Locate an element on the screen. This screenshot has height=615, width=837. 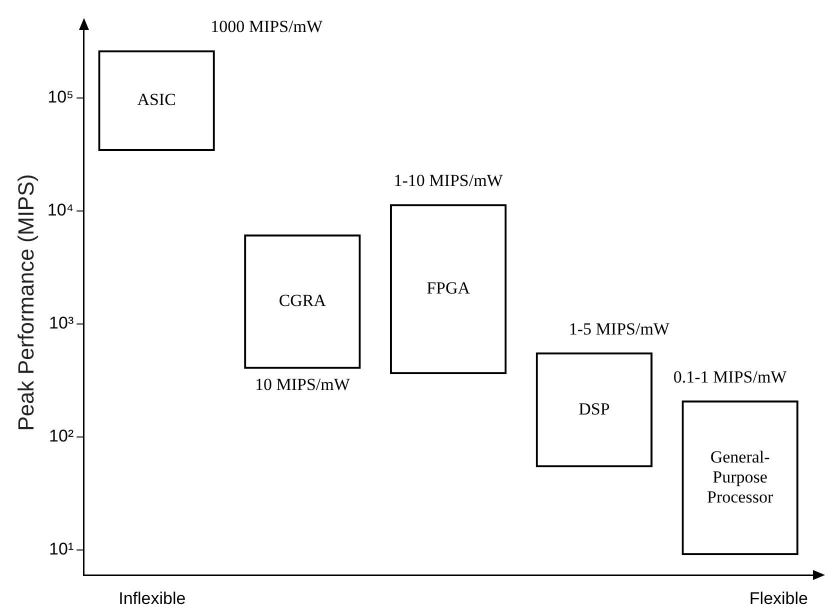
x-tick-label: FPGA is located at coordinates (448, 288).